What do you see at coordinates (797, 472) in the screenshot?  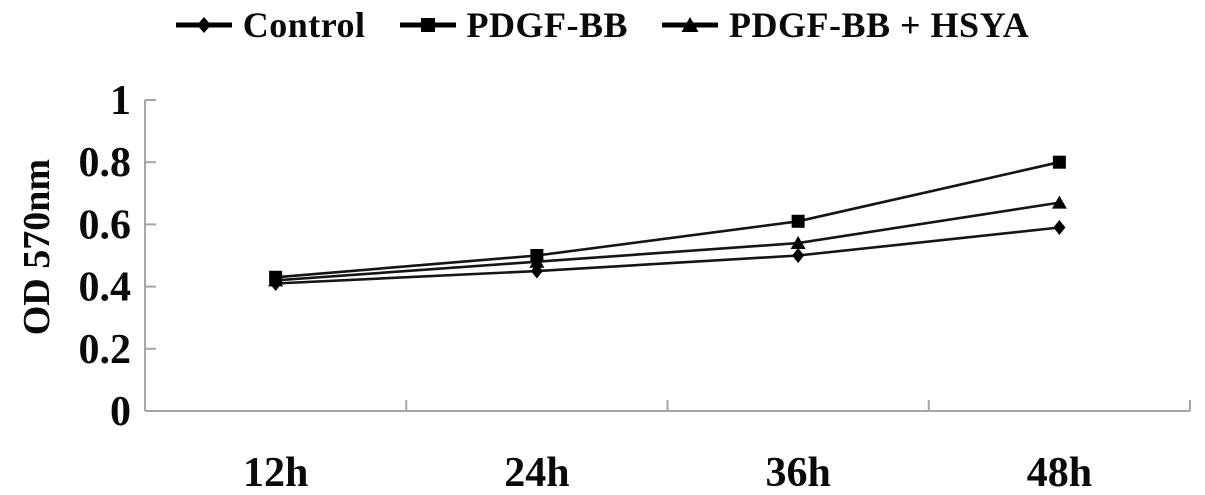 I see `x-tick-label: 36h` at bounding box center [797, 472].